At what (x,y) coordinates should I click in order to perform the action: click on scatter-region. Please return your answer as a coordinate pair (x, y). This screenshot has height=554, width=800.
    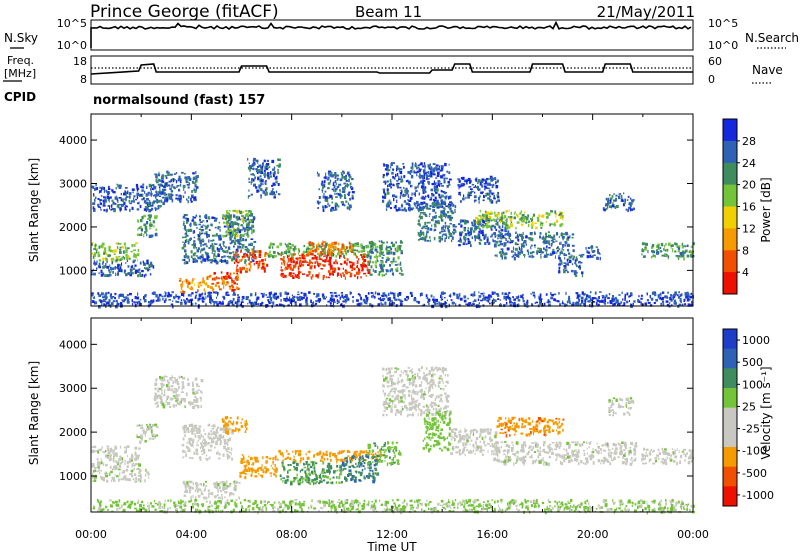
    Looking at the image, I should click on (193, 285).